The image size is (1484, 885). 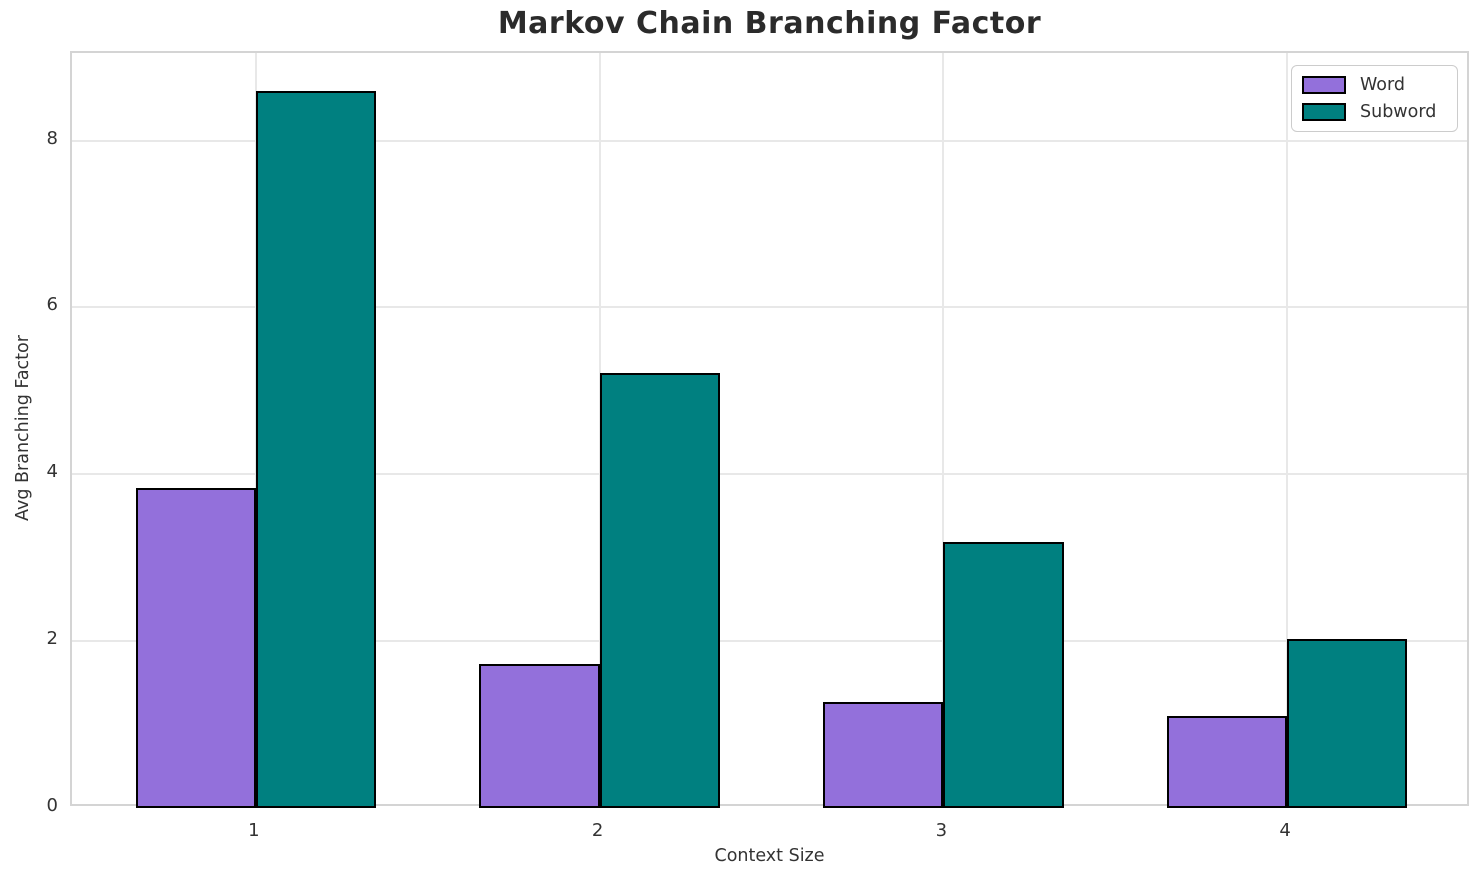 What do you see at coordinates (1374, 98) in the screenshot?
I see `legend: Word Subword` at bounding box center [1374, 98].